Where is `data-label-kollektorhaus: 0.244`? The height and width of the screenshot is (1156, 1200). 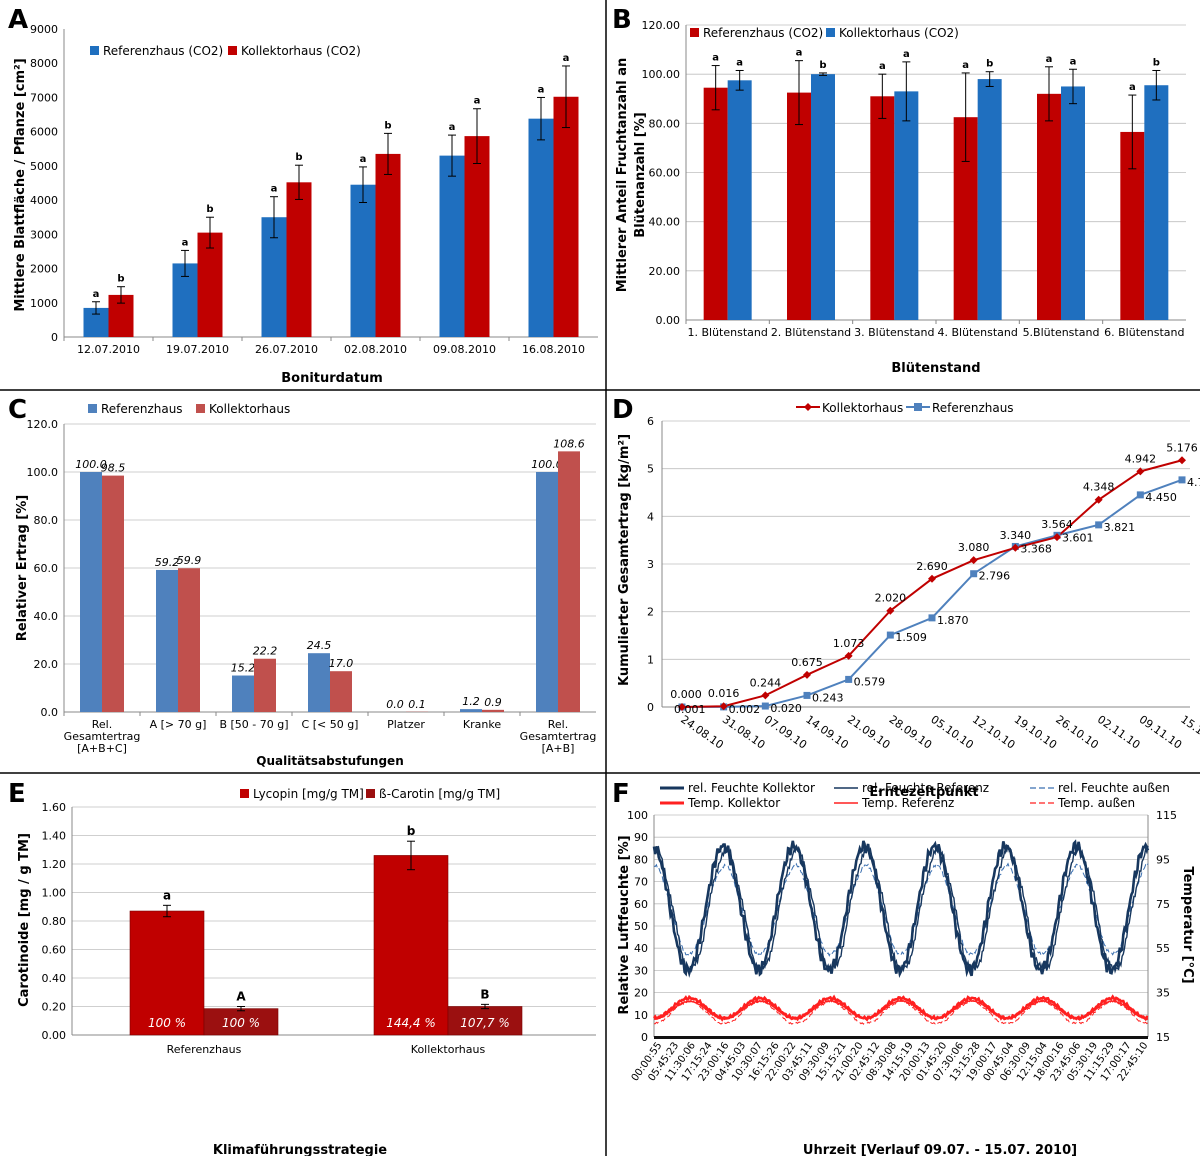 data-label-kollektorhaus: 0.244 is located at coordinates (766, 682).